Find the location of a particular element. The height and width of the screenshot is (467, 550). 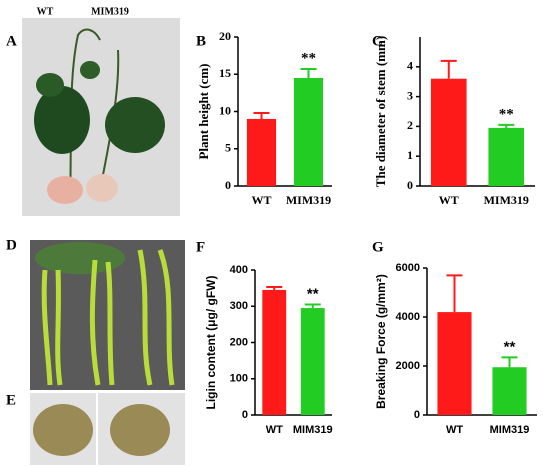

y-tick-label: 2 is located at coordinates (410, 125).